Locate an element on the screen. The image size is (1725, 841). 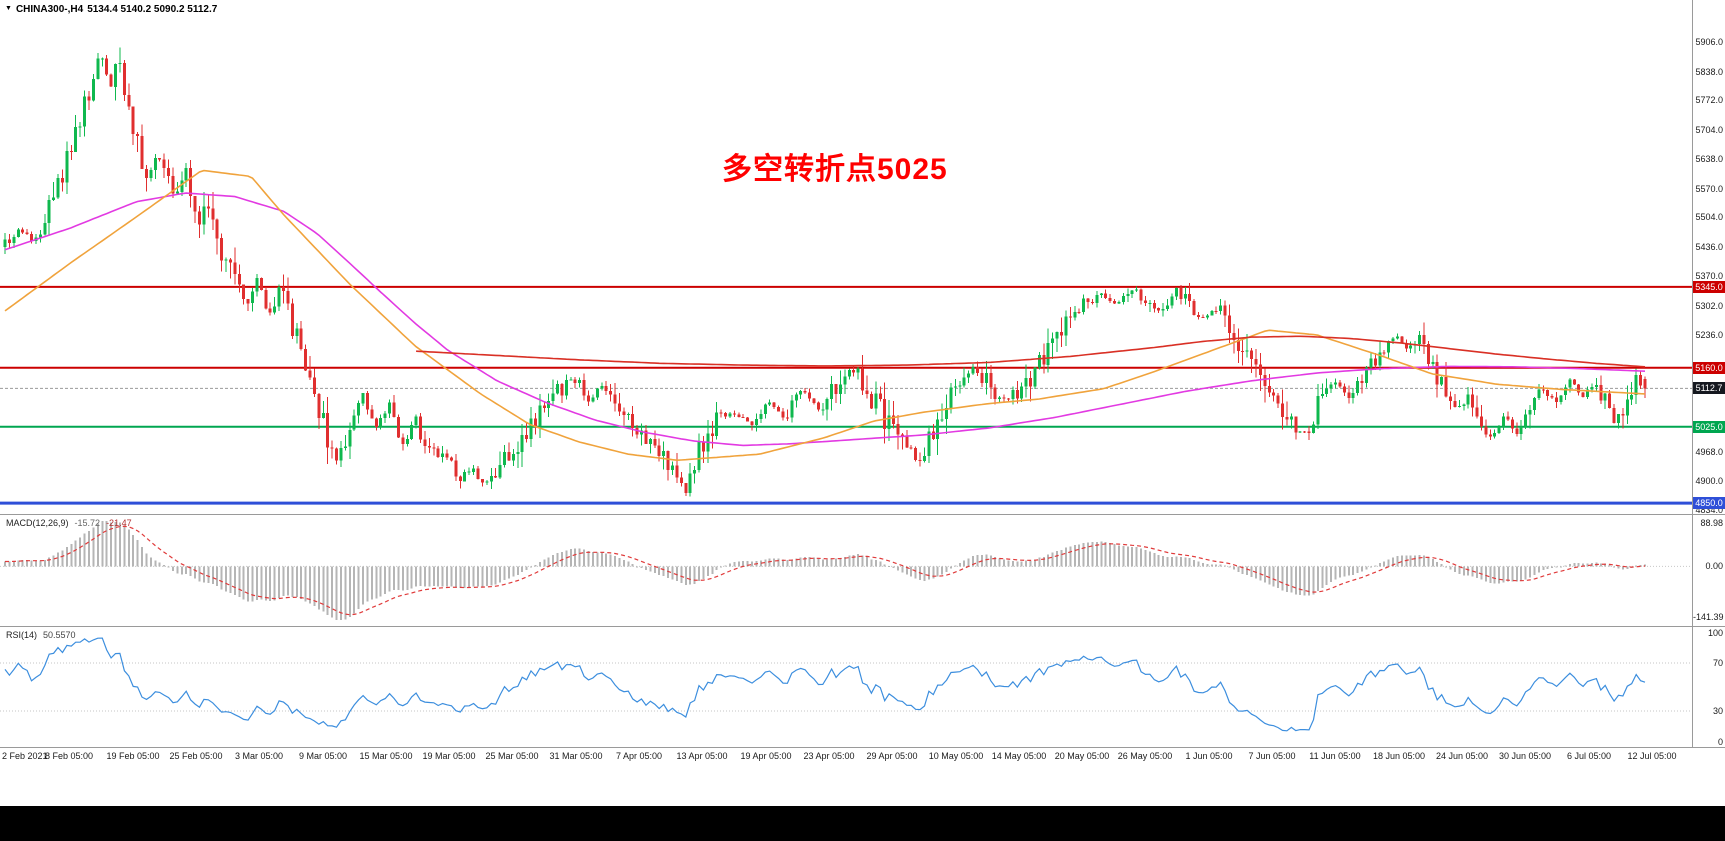
time-axis-label: 23 Apr 05:00 is located at coordinates (829, 756).